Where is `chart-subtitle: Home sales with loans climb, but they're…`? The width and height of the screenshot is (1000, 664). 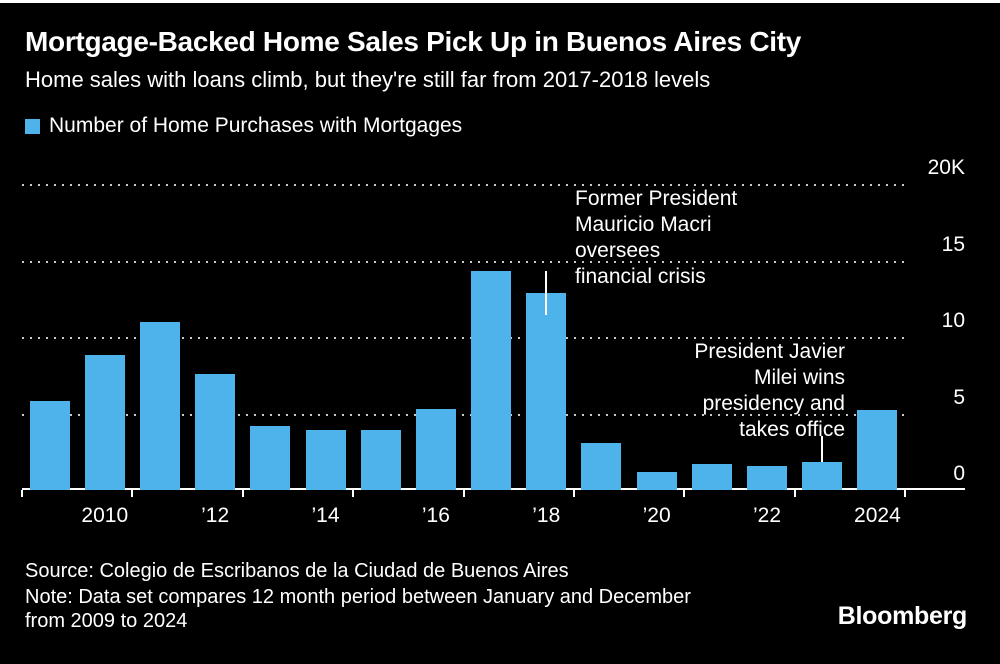 chart-subtitle: Home sales with loans climb, but they're… is located at coordinates (368, 79).